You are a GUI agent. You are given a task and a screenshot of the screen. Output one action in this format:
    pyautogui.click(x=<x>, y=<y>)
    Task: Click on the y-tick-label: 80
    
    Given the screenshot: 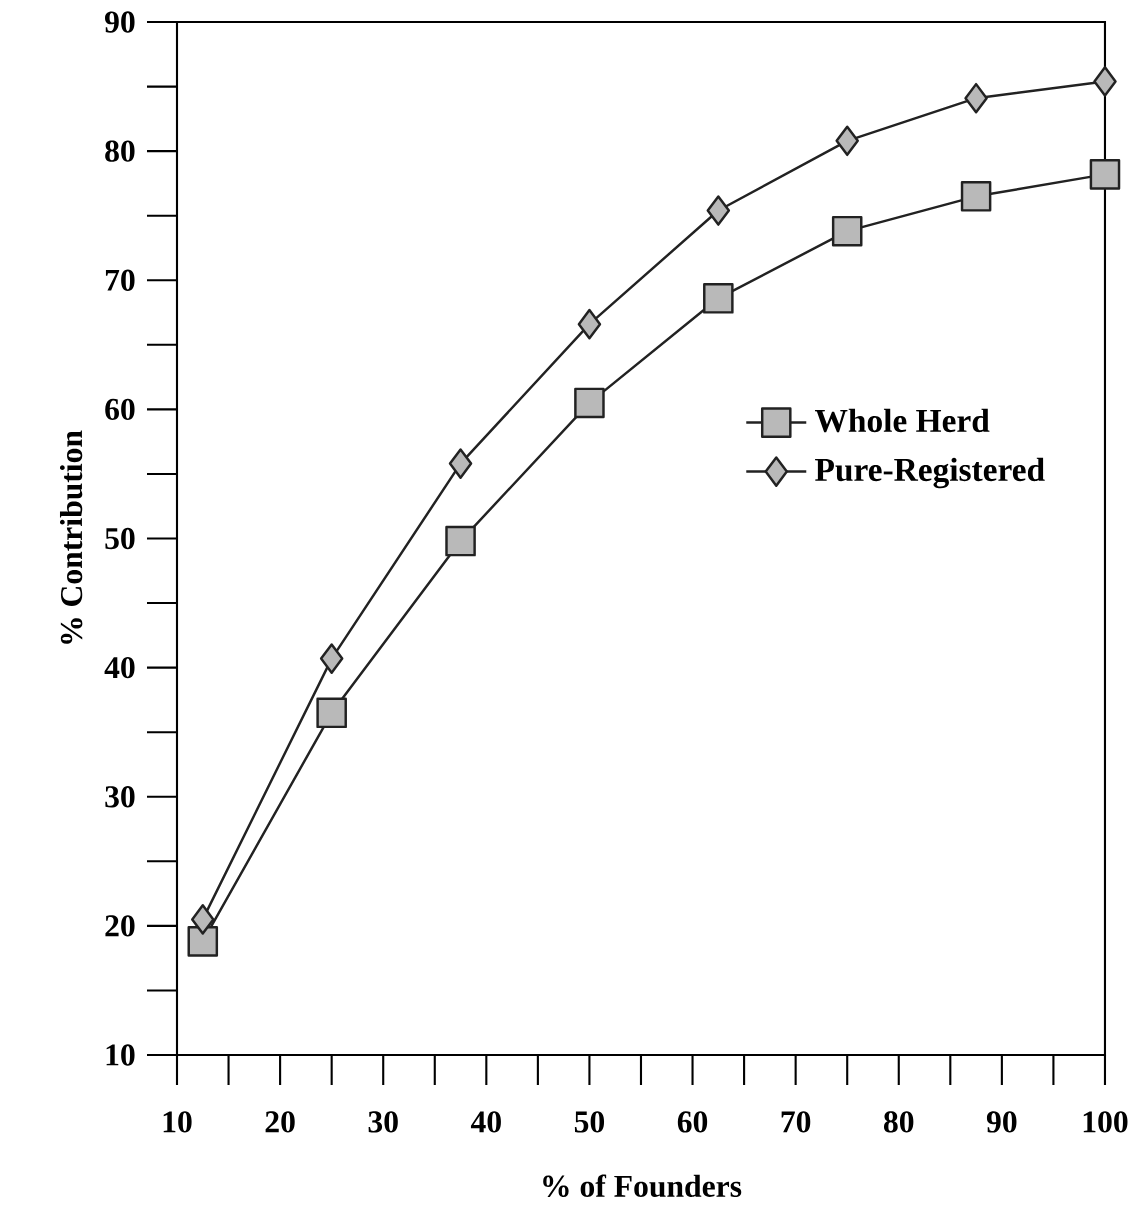 What is the action you would take?
    pyautogui.click(x=120, y=151)
    